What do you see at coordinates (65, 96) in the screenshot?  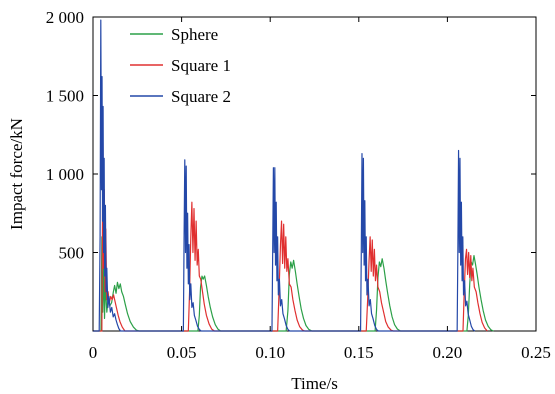 I see `y-tick-label: 1 500` at bounding box center [65, 96].